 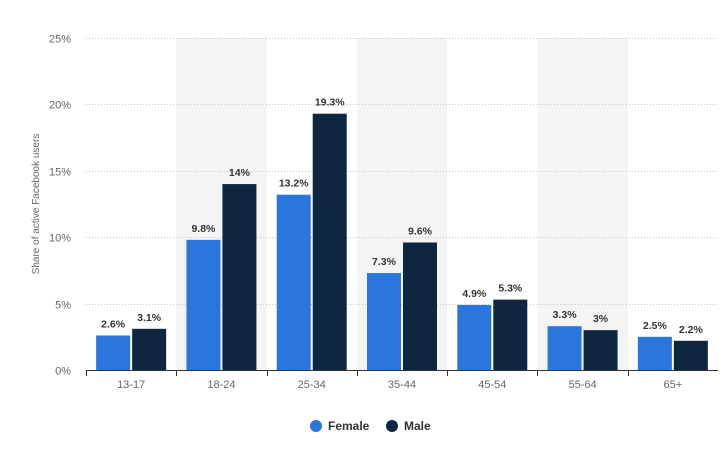 I want to click on data-label: 7.3%, so click(x=384, y=262).